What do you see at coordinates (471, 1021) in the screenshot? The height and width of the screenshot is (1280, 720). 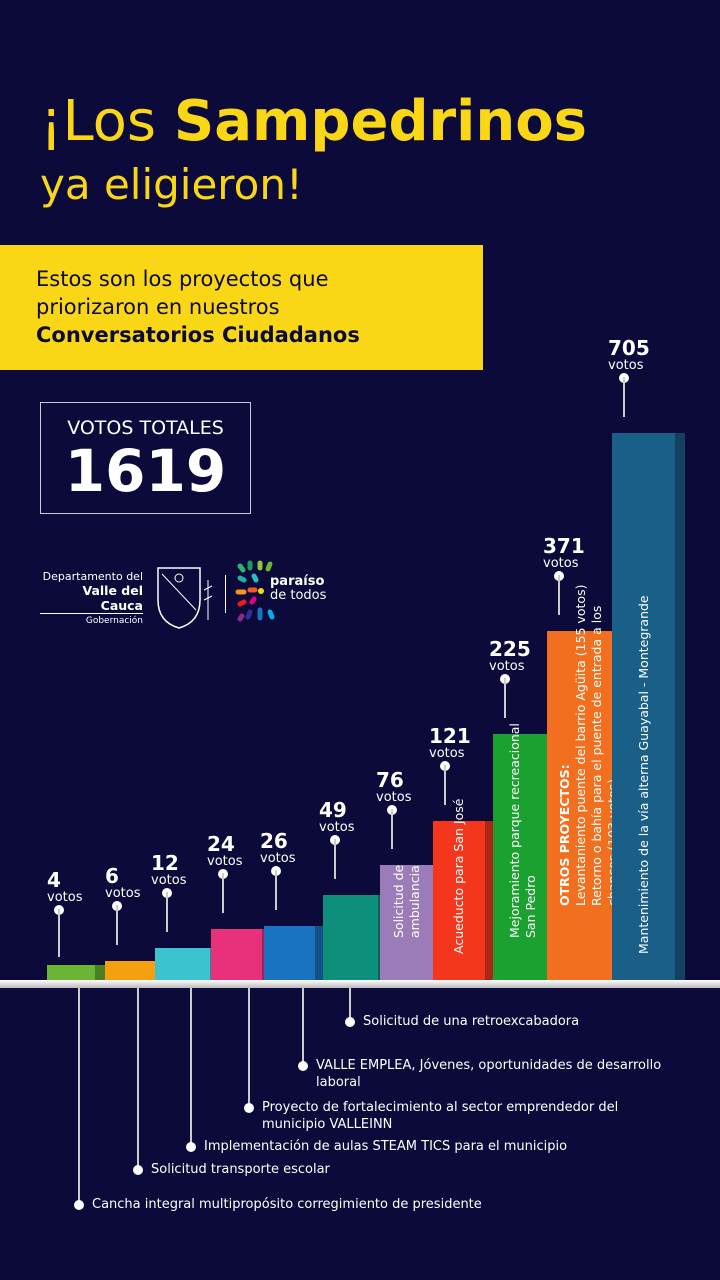 I see `legend-item: Solicitud de una retroexcabadora` at bounding box center [471, 1021].